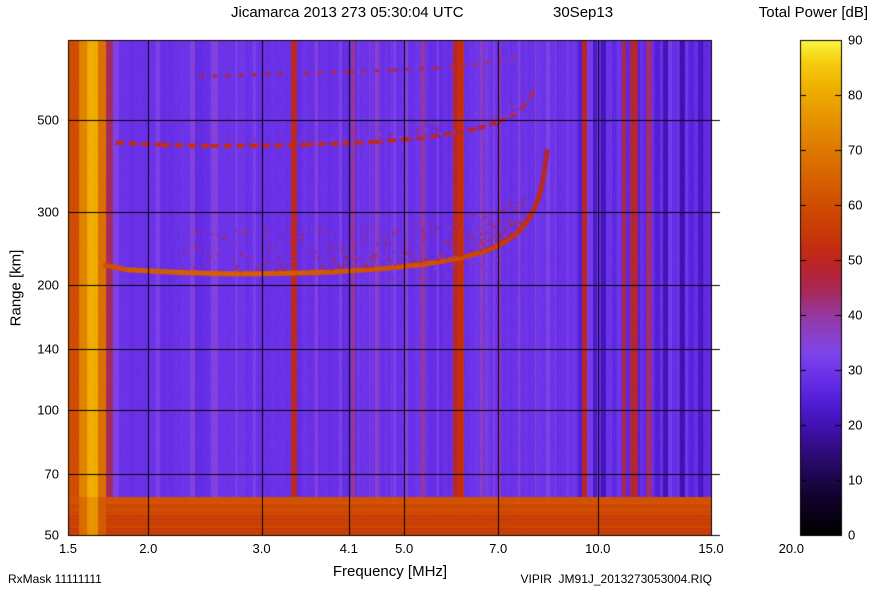 This screenshot has height=595, width=874. Describe the element at coordinates (711, 548) in the screenshot. I see `x-tick-label: 15.0` at that location.